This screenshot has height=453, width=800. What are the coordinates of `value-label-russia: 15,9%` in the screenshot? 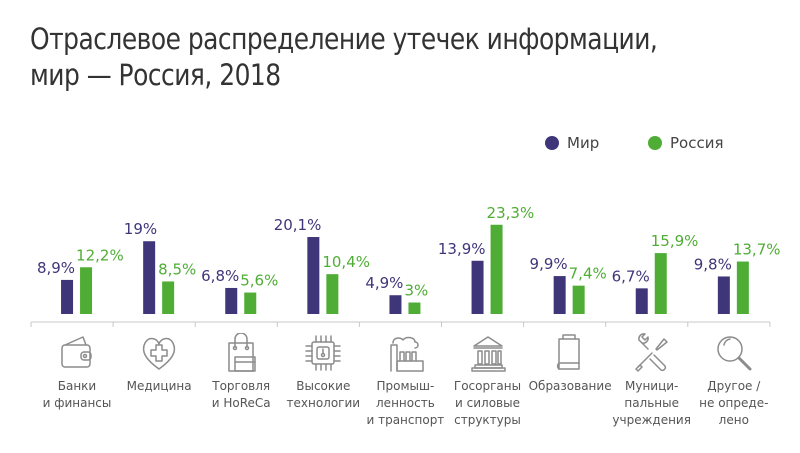 It's located at (675, 241).